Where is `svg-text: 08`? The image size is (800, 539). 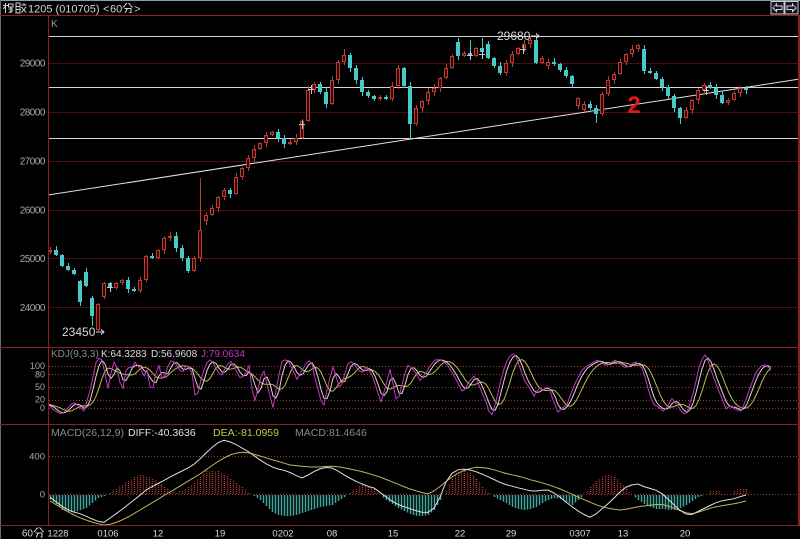
svg-text: 08 is located at coordinates (332, 534).